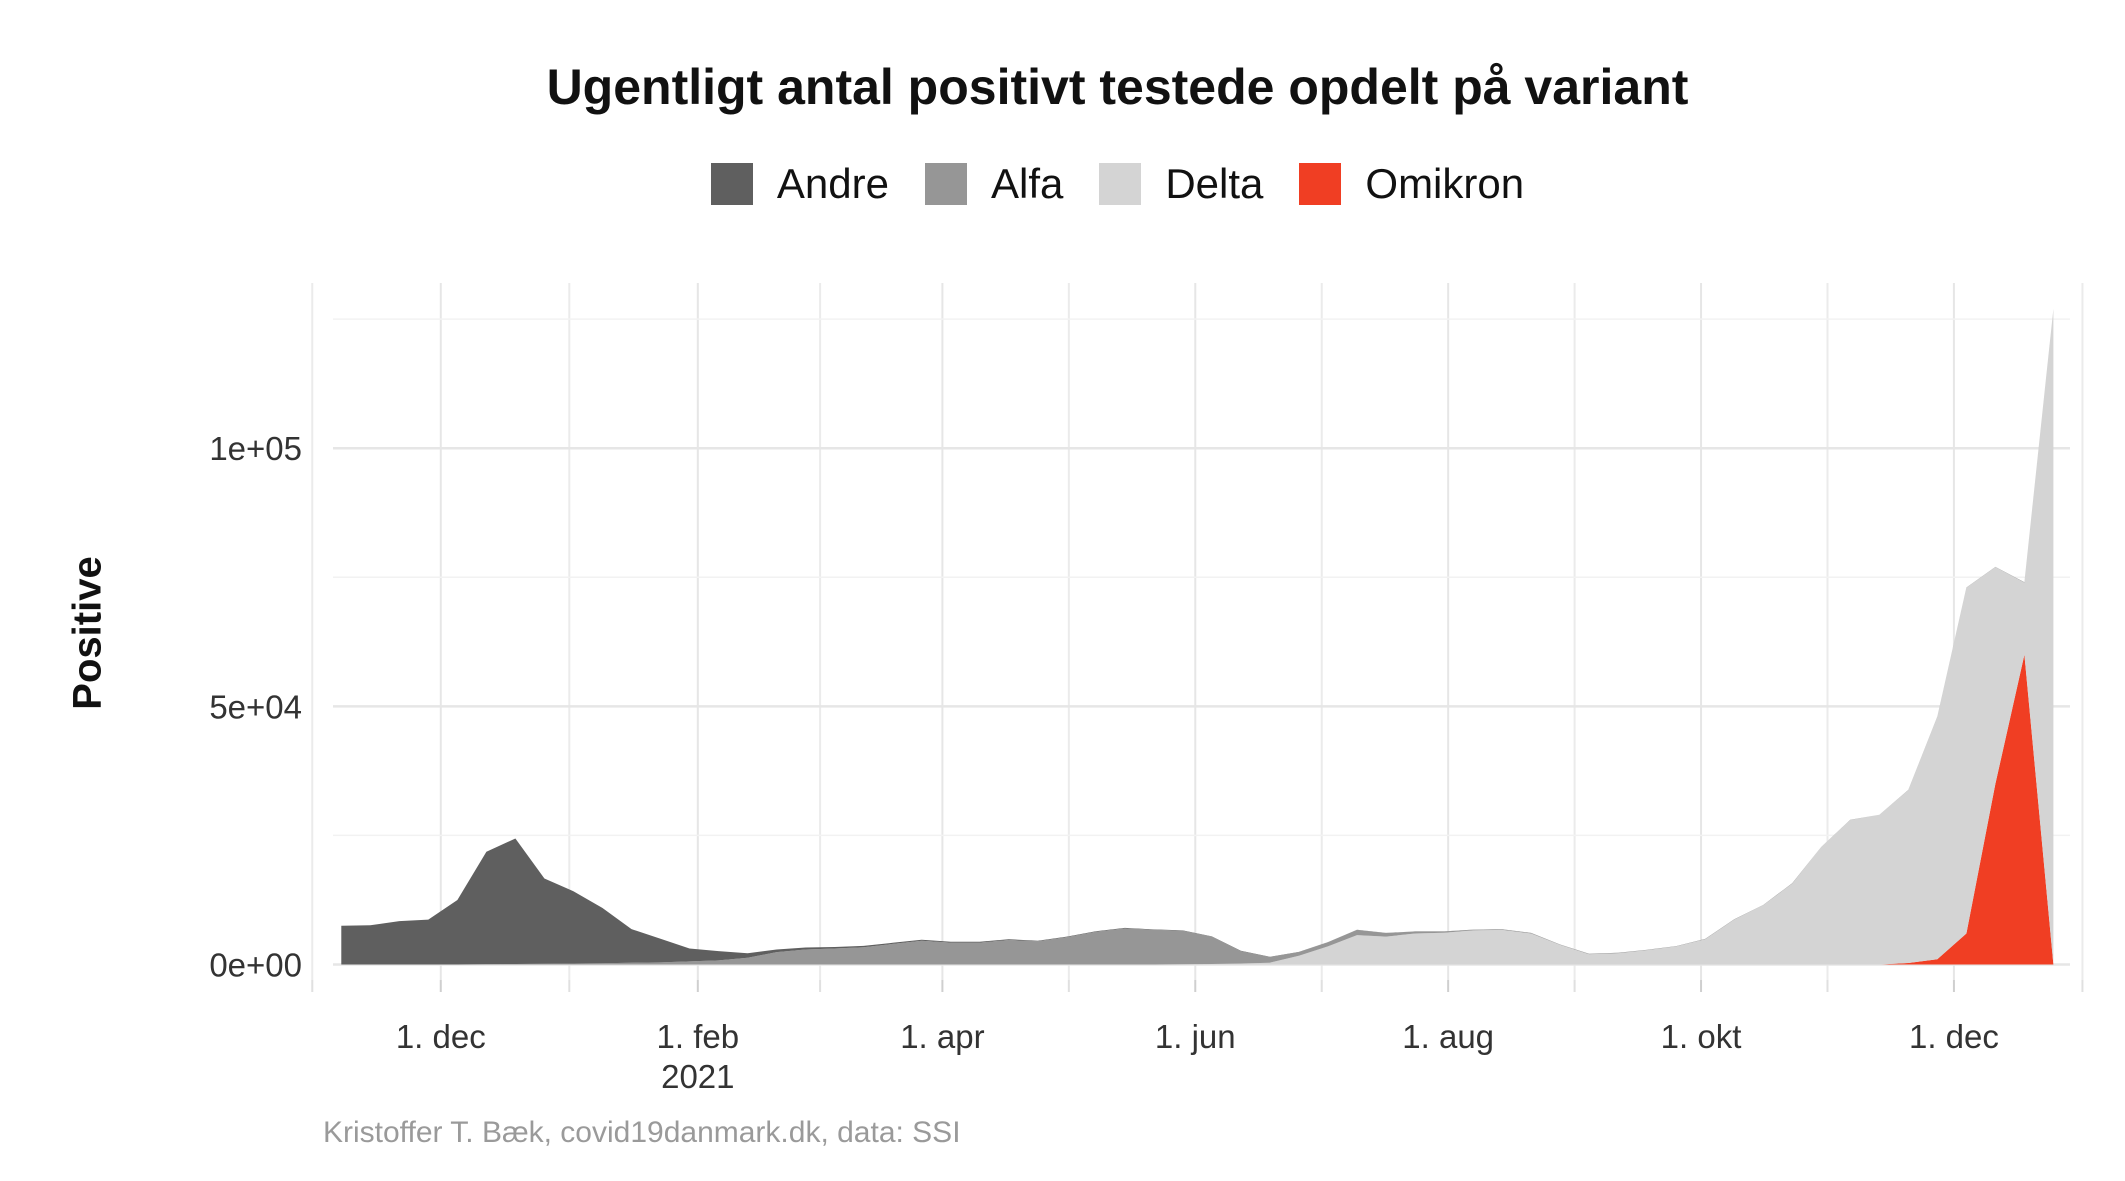  What do you see at coordinates (1197, 986) in the screenshot?
I see `axis-ticks` at bounding box center [1197, 986].